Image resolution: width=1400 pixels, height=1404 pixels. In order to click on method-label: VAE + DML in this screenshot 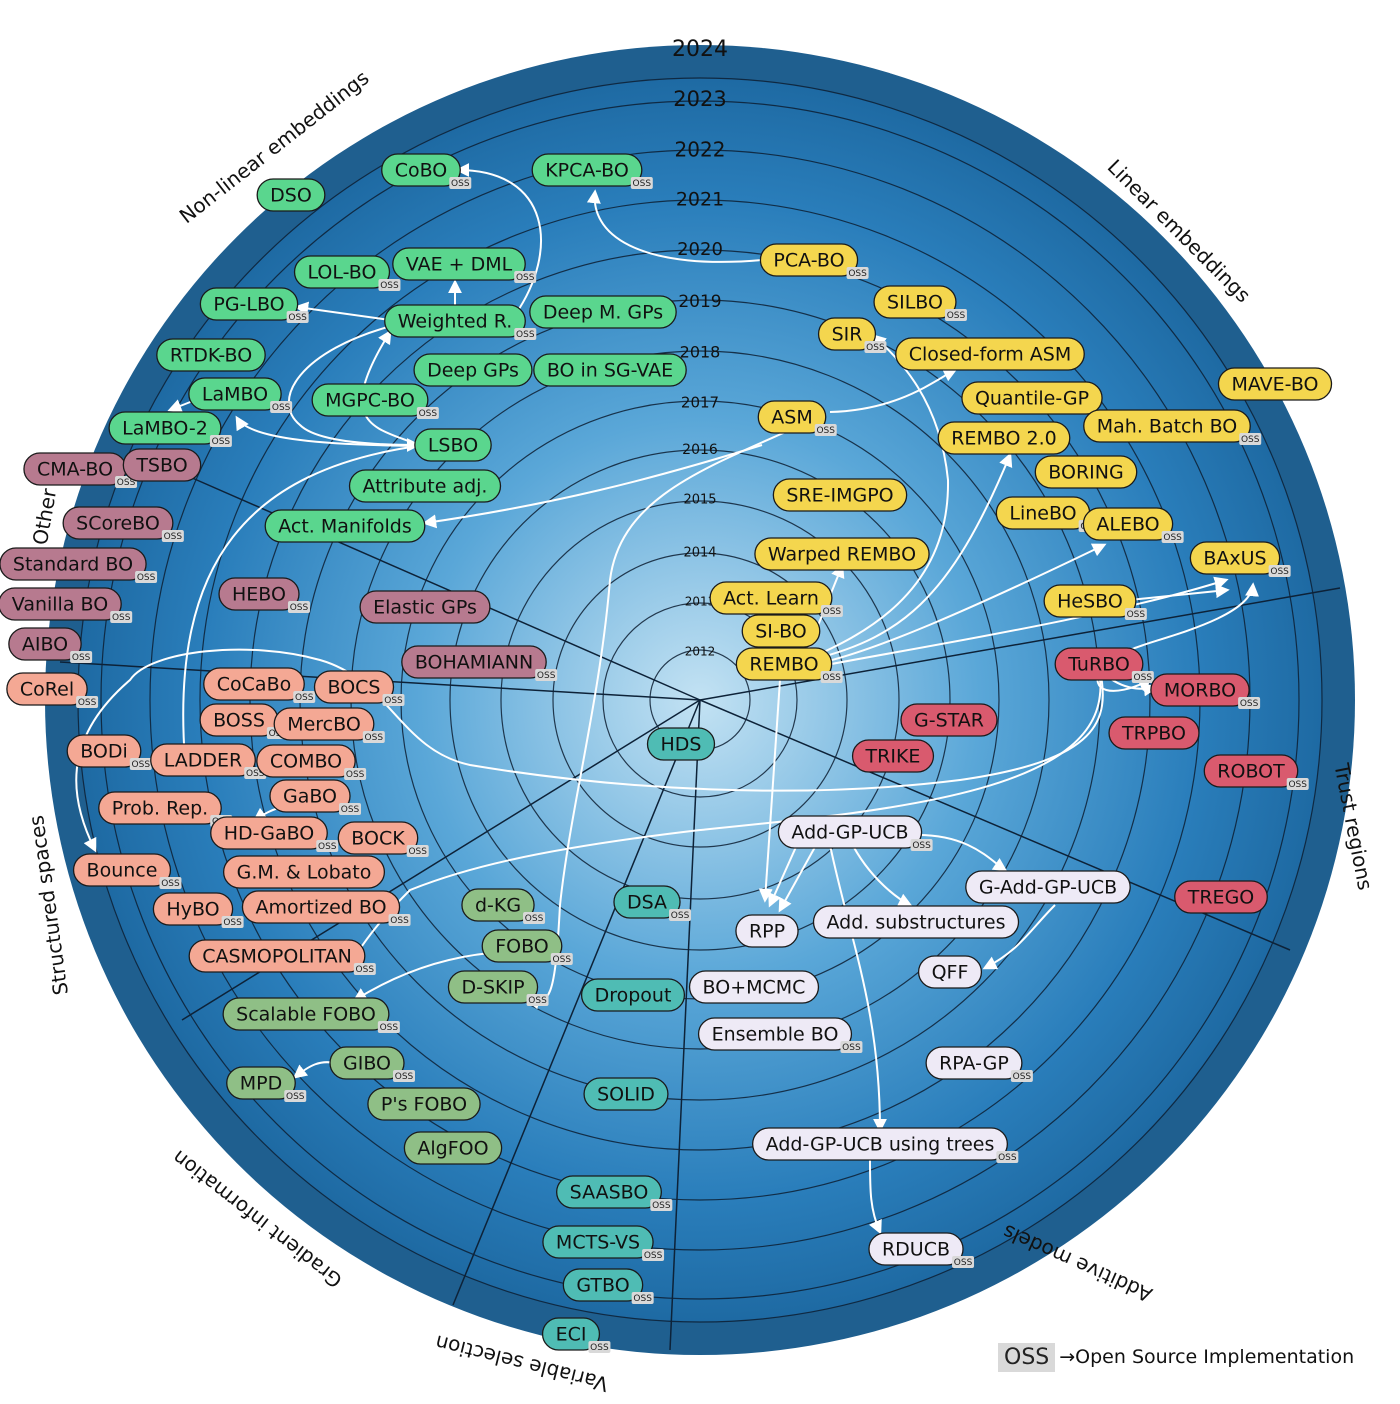, I will do `click(459, 265)`.